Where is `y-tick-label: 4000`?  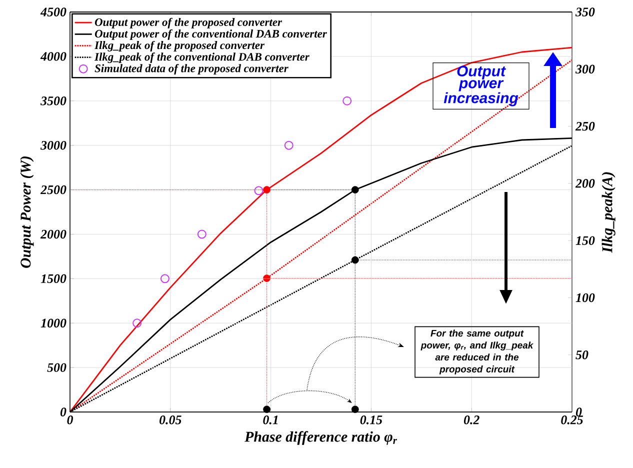
y-tick-label: 4000 is located at coordinates (53, 56).